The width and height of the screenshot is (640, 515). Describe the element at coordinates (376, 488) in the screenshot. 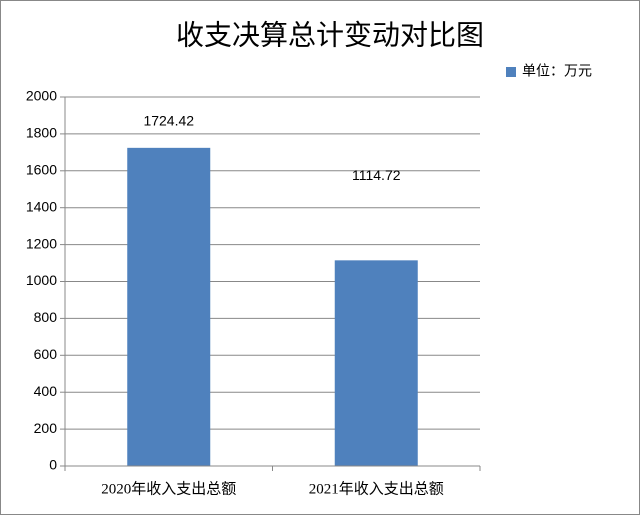

I see `x-tick-label: 2021年收入支出总额` at that location.